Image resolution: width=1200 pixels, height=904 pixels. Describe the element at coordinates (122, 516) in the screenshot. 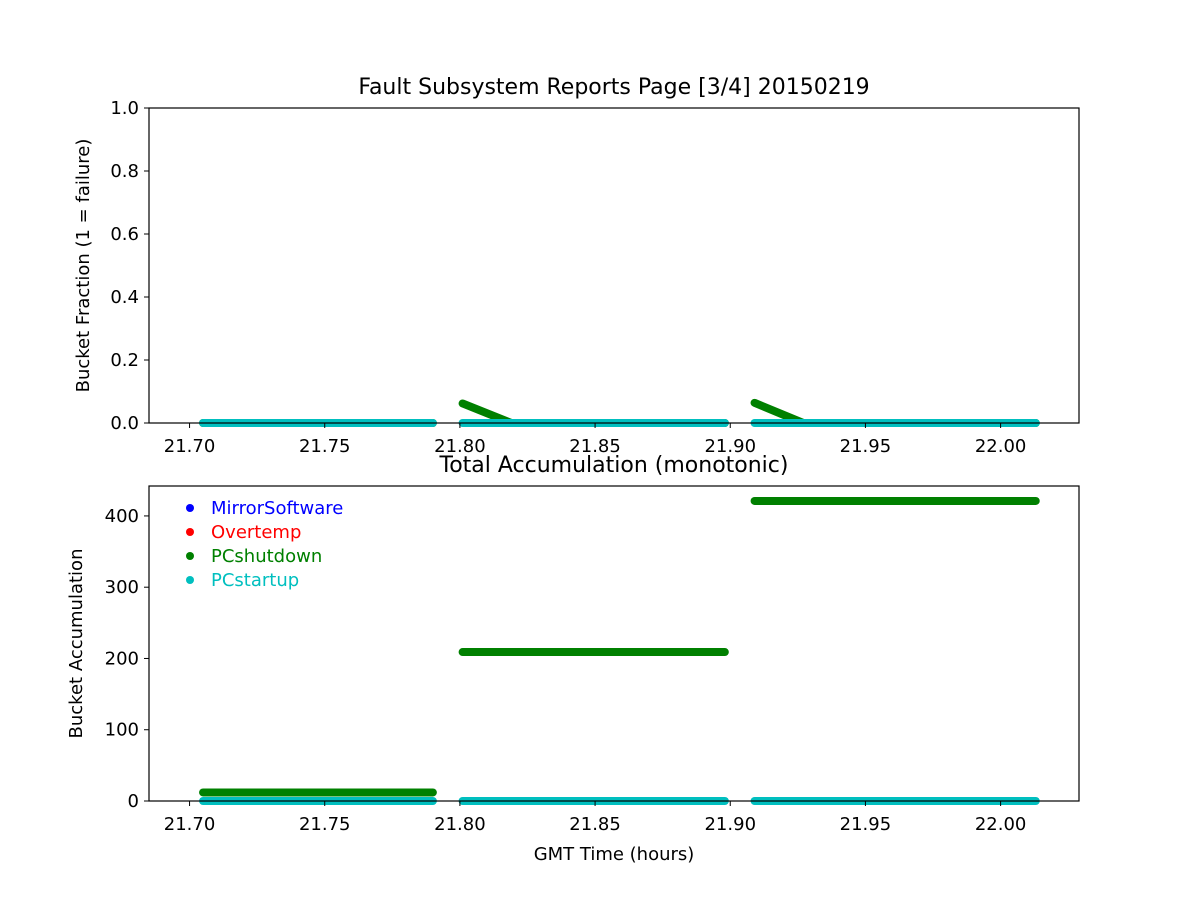

I see `y-tick-label: 400` at that location.